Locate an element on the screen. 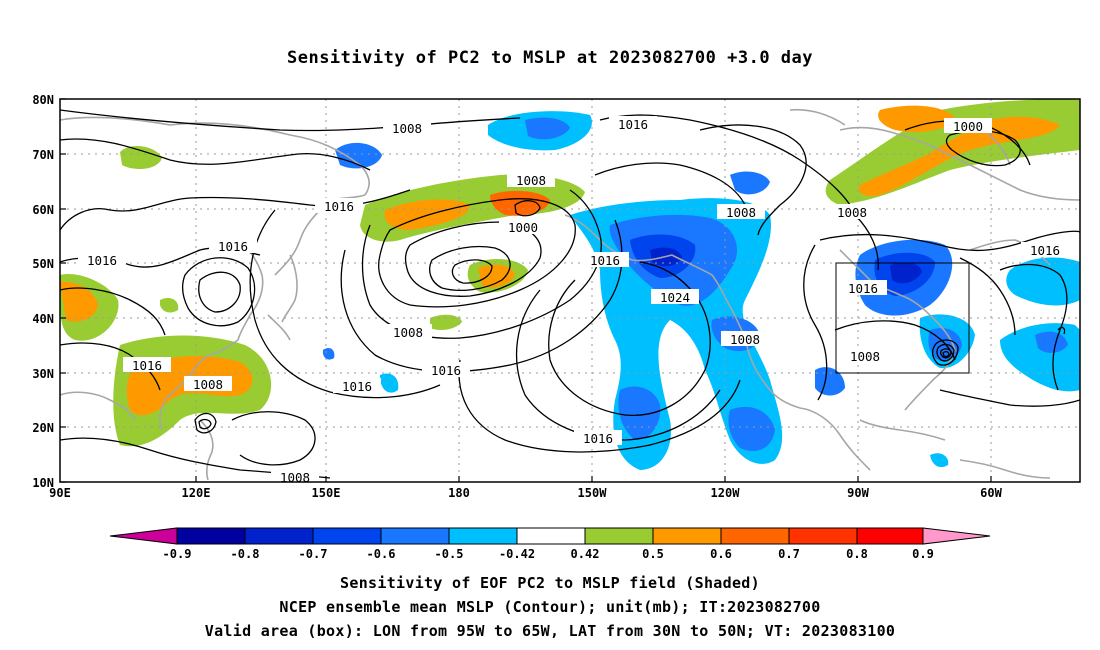 The image size is (1100, 650). lat-label: 30N is located at coordinates (43, 374).